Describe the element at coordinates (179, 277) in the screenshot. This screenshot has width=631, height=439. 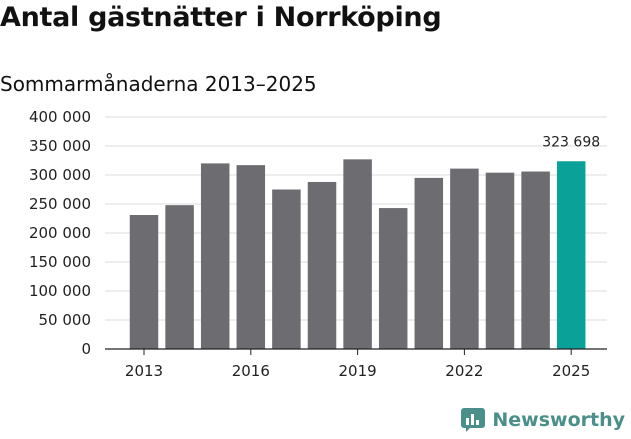
I see `bar-2014` at that location.